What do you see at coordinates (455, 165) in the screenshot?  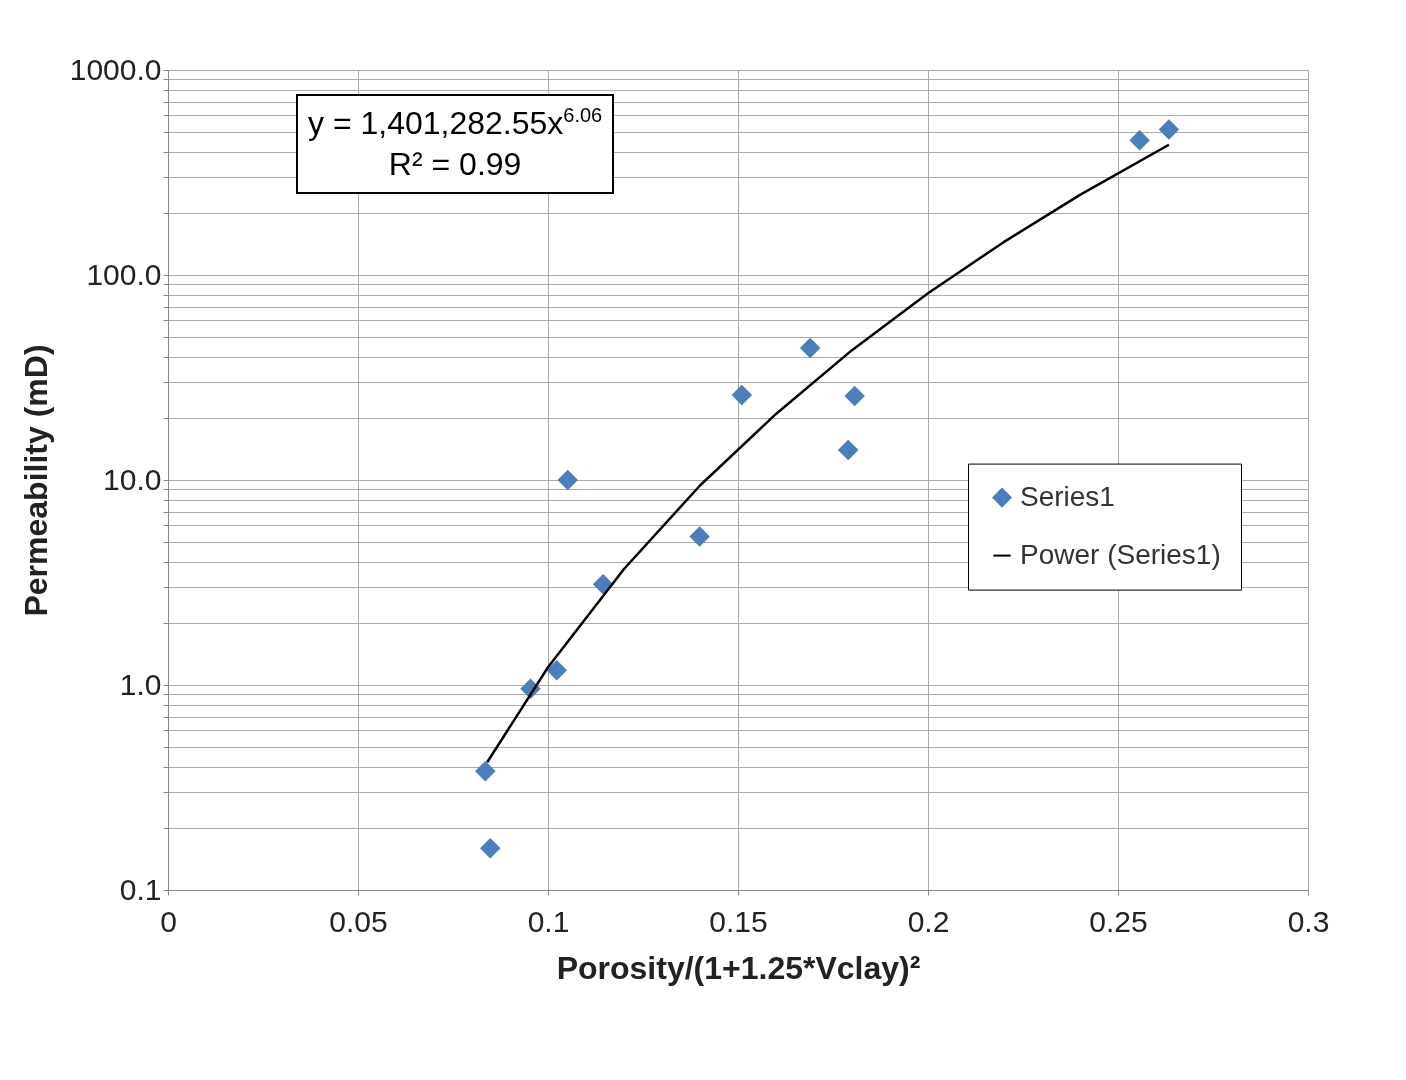 I see `annotation: R² = 0.99` at bounding box center [455, 165].